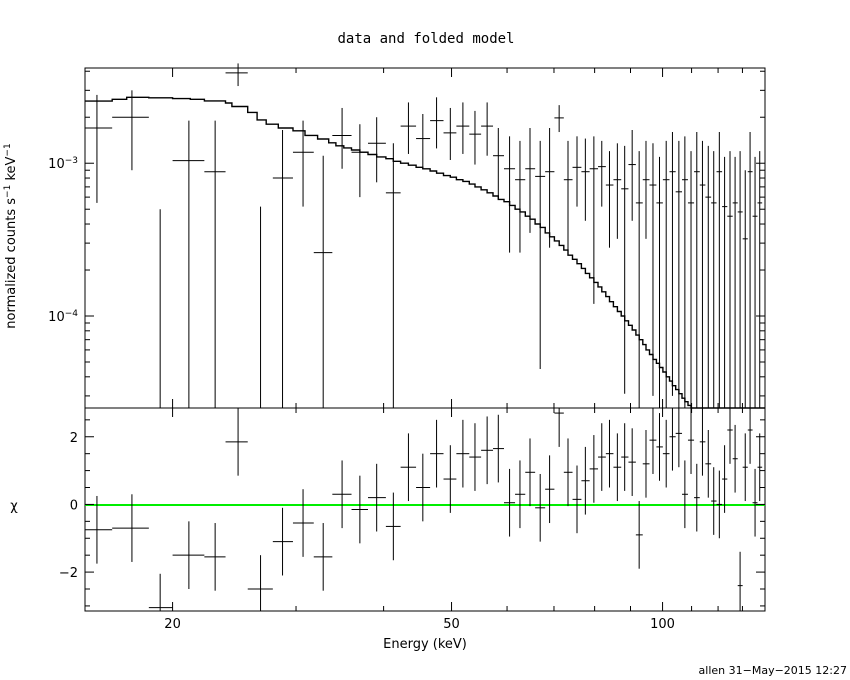 The height and width of the screenshot is (680, 850). Describe the element at coordinates (11, 170) in the screenshot. I see `y-label-middle: keV` at that location.